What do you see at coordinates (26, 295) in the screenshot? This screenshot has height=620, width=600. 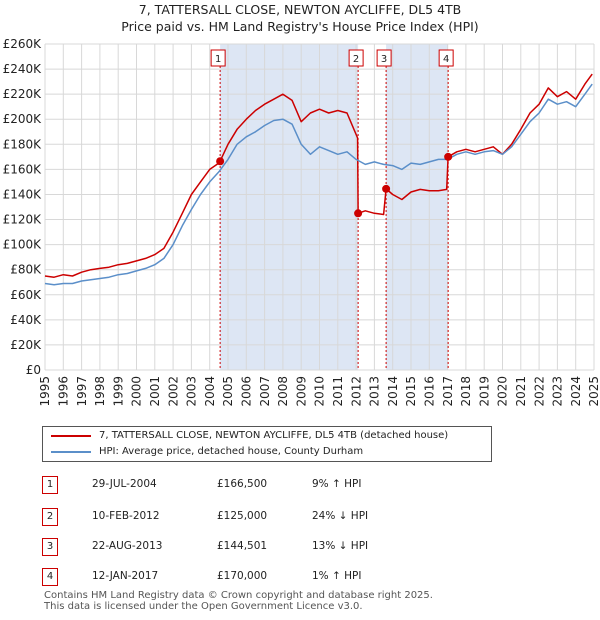 I see `y-tick-label: £60K` at bounding box center [26, 295].